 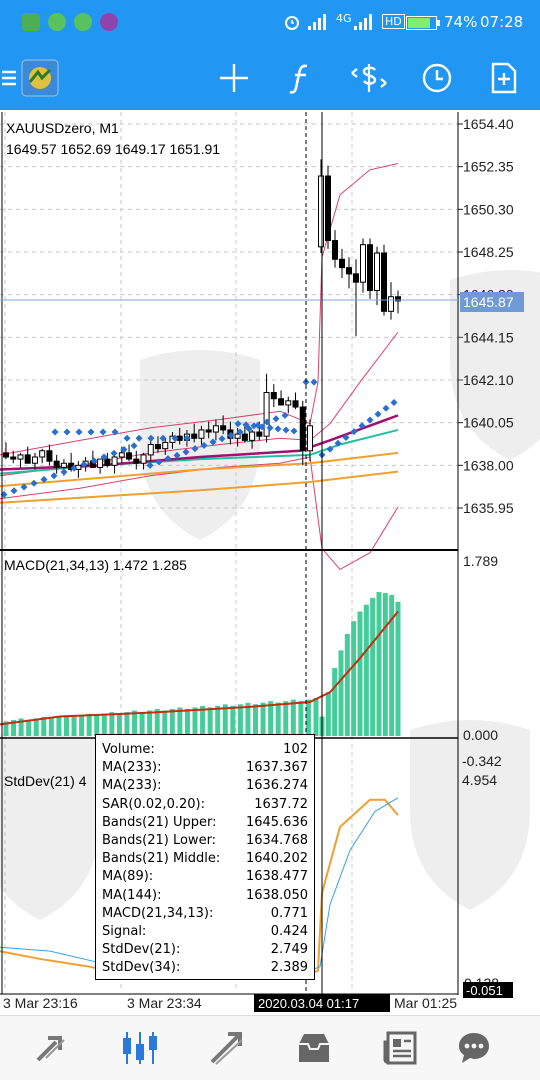 What do you see at coordinates (52, 1048) in the screenshot?
I see `nav-quotes` at bounding box center [52, 1048].